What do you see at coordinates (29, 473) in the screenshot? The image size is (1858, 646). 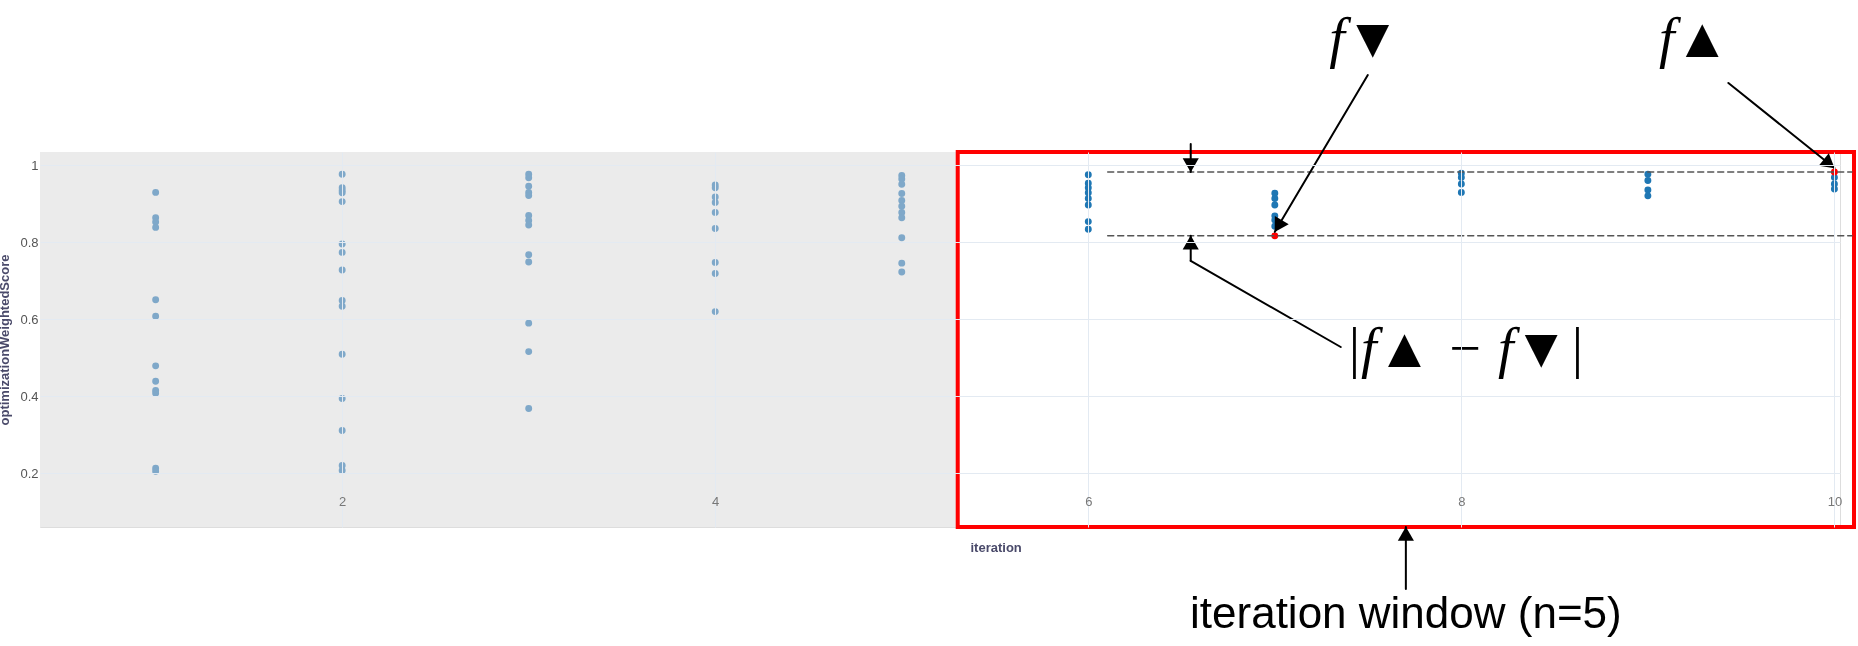 I see `y-tick-label: 0.2` at bounding box center [29, 473].